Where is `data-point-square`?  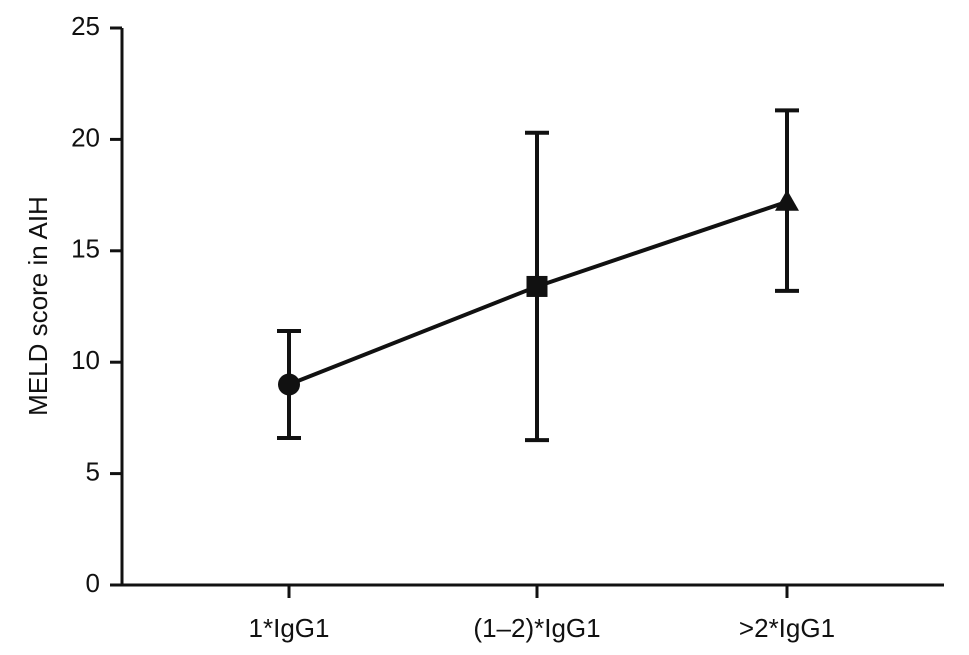
data-point-square is located at coordinates (537, 286).